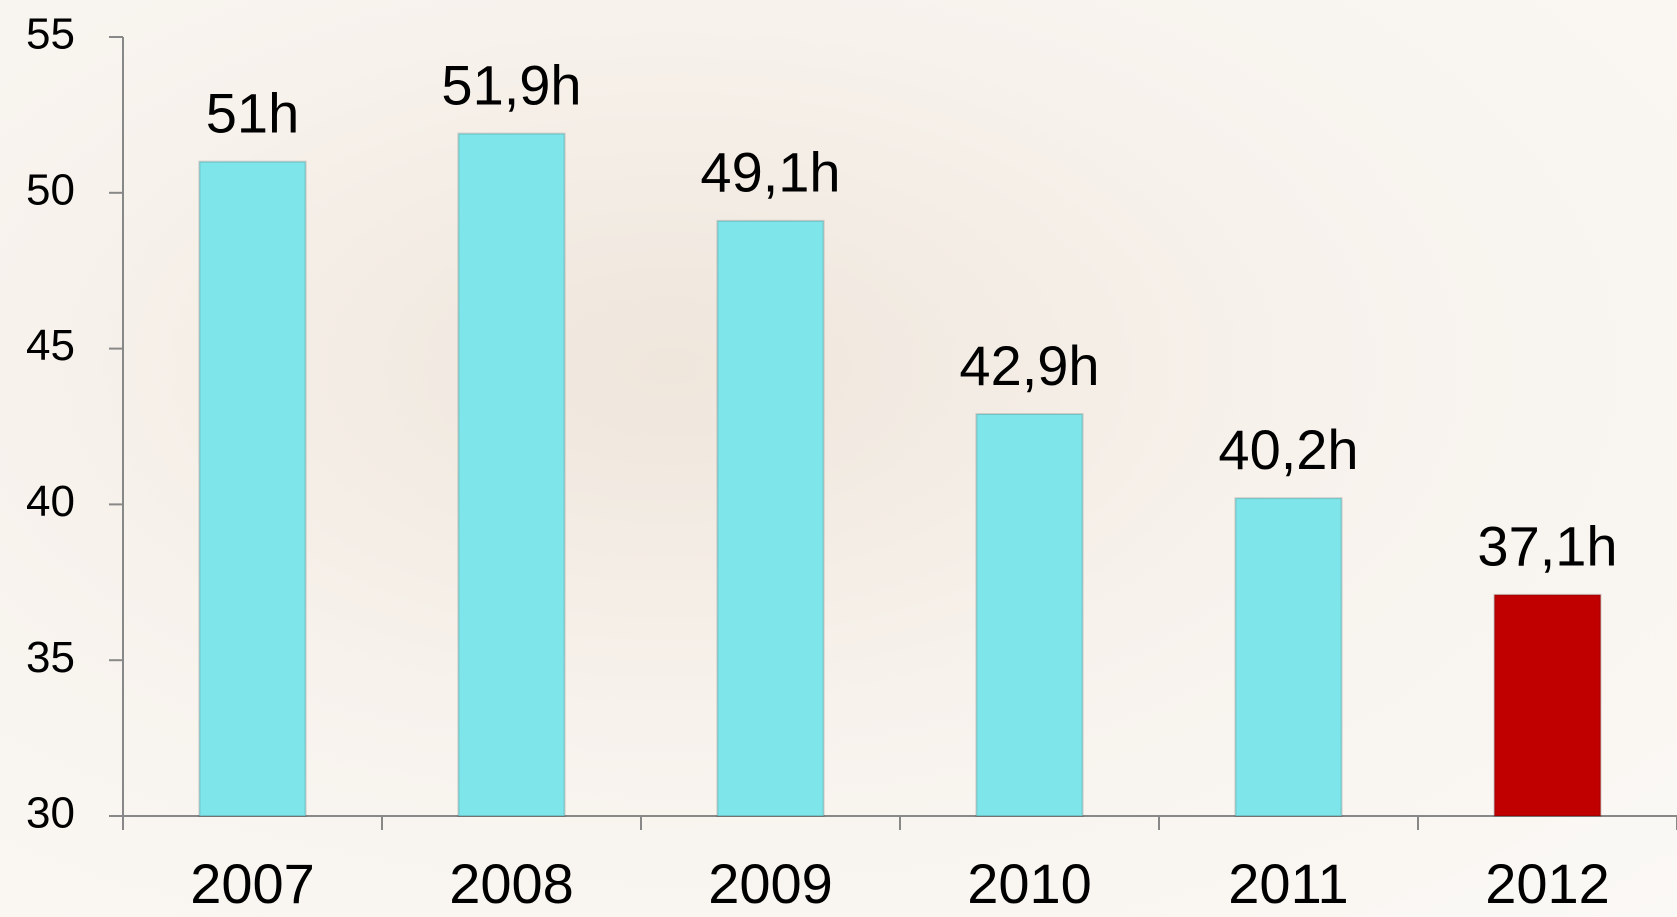 Image resolution: width=1677 pixels, height=917 pixels. Describe the element at coordinates (511, 883) in the screenshot. I see `x-tick-label: 2008` at that location.